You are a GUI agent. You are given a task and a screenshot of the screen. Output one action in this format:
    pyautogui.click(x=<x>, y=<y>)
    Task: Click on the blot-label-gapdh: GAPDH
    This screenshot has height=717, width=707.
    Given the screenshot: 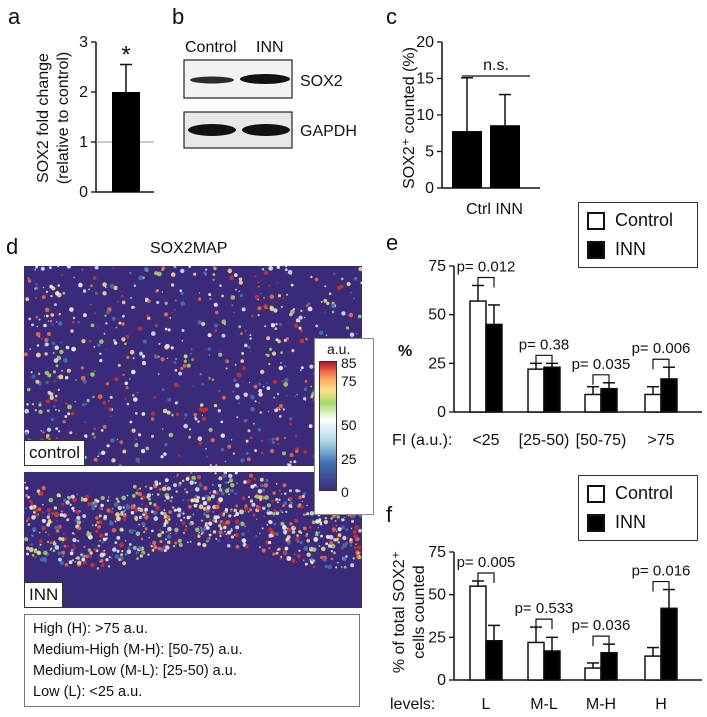 What is the action you would take?
    pyautogui.click(x=328, y=131)
    